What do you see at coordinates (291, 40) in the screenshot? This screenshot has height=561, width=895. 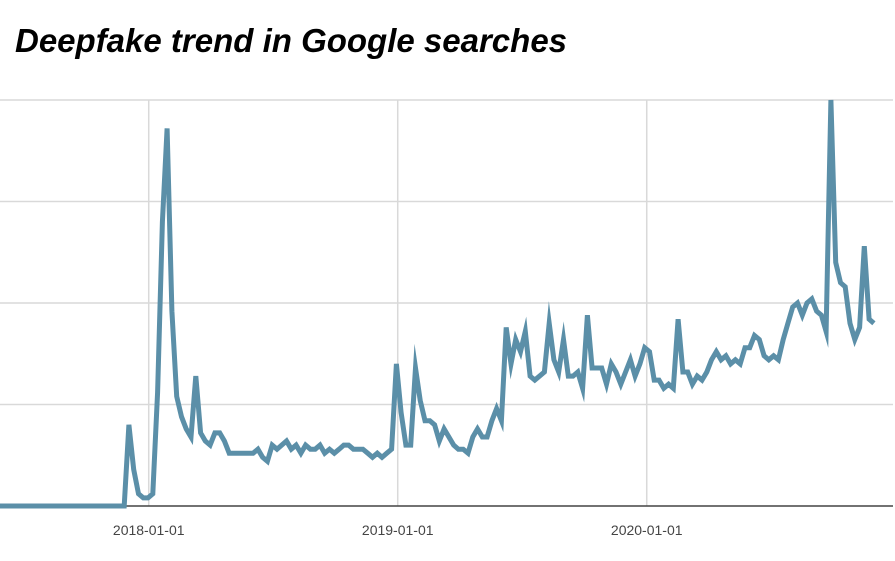 I see `chart-title: Deepfake trend in Google searches` at bounding box center [291, 40].